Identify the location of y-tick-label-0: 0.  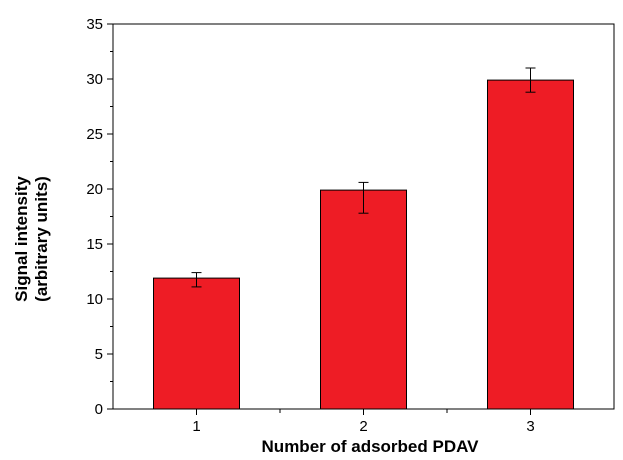
(99, 409).